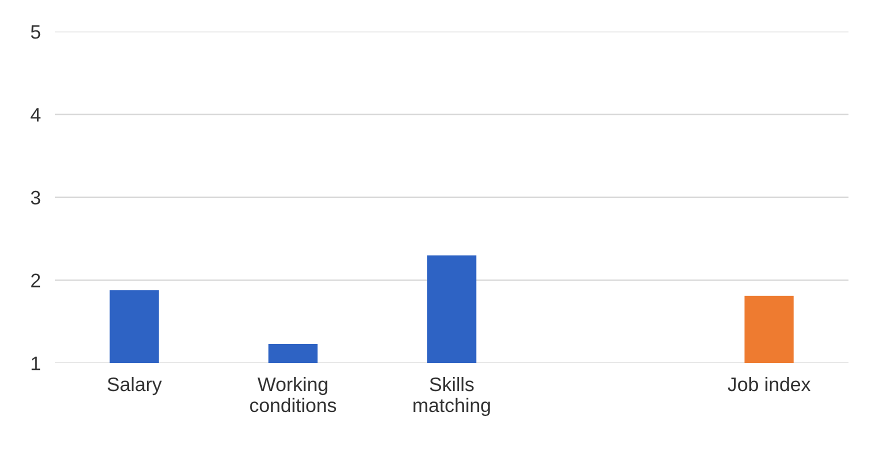 This screenshot has height=451, width=872. What do you see at coordinates (452, 396) in the screenshot?
I see `x-tick-label: Skills matching` at bounding box center [452, 396].